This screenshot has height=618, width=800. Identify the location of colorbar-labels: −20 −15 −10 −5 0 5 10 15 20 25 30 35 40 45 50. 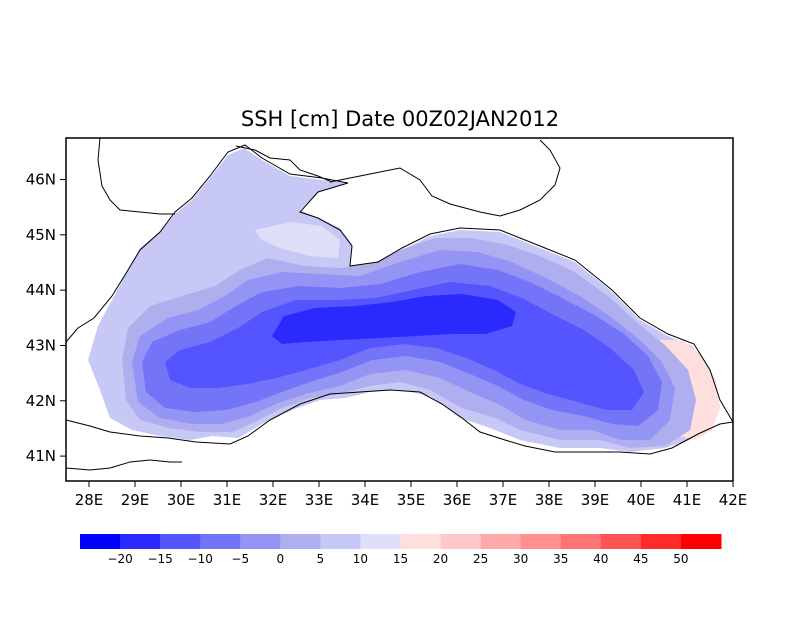
(397, 559).